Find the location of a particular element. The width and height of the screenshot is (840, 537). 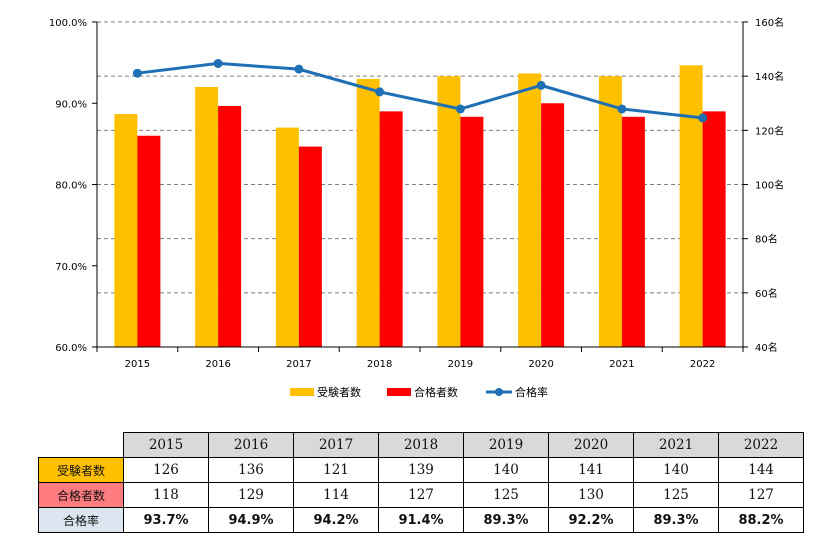

right-axis-tick-label: 100名 is located at coordinates (769, 185).